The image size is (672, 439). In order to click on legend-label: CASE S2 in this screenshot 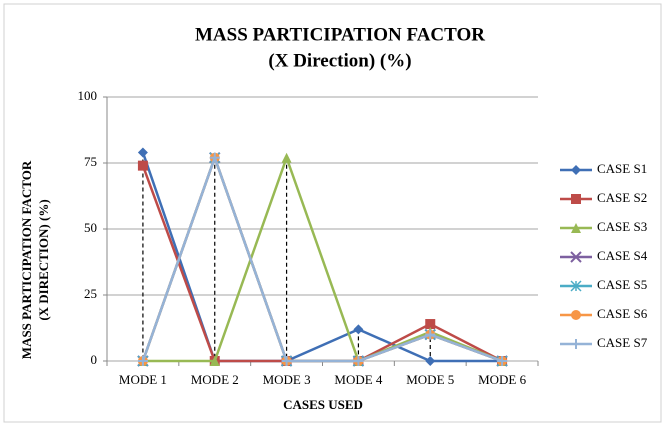, I will do `click(622, 197)`.